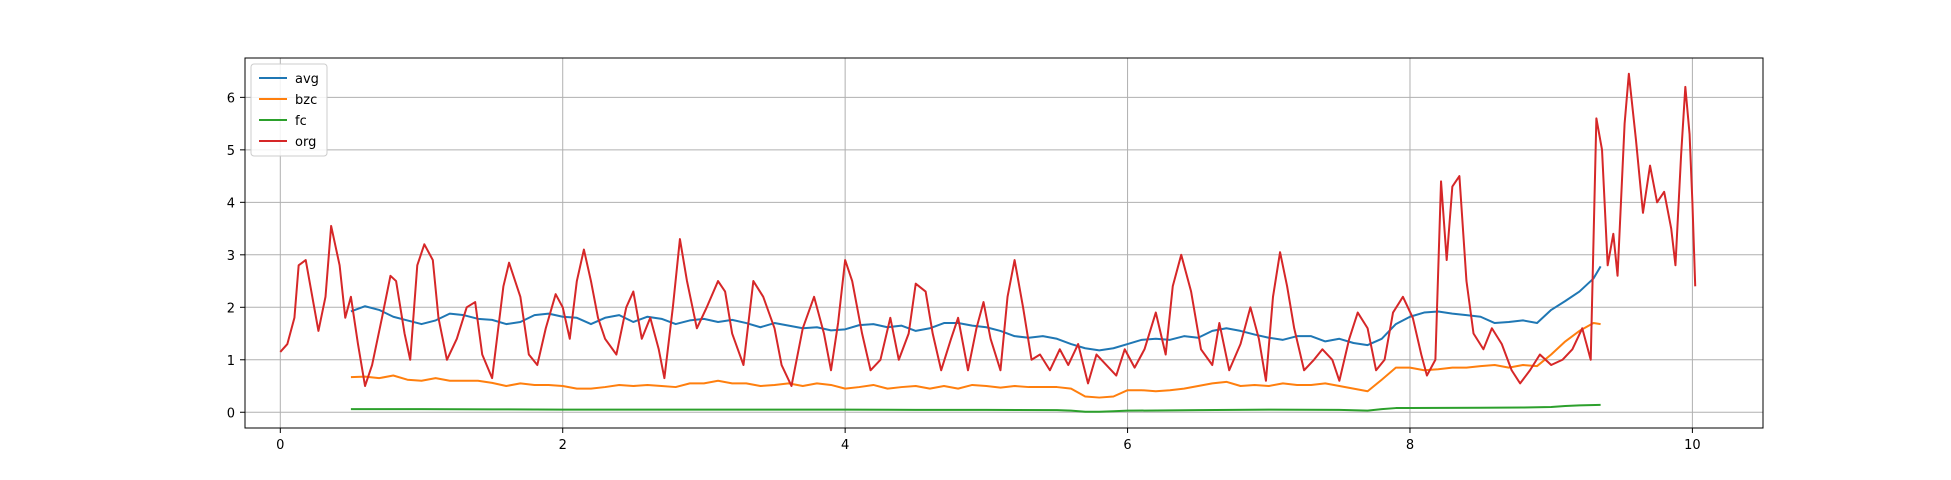  Describe the element at coordinates (231, 203) in the screenshot. I see `y-tick-label: 4` at that location.